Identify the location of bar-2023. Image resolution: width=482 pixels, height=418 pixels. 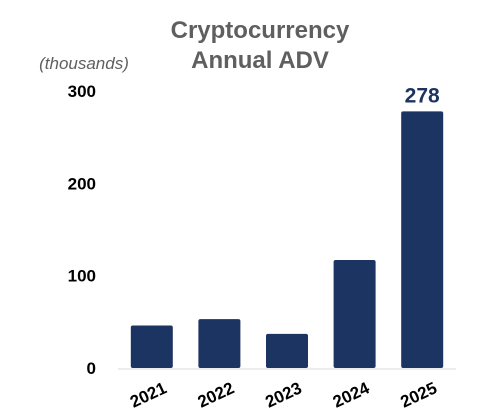
(287, 350).